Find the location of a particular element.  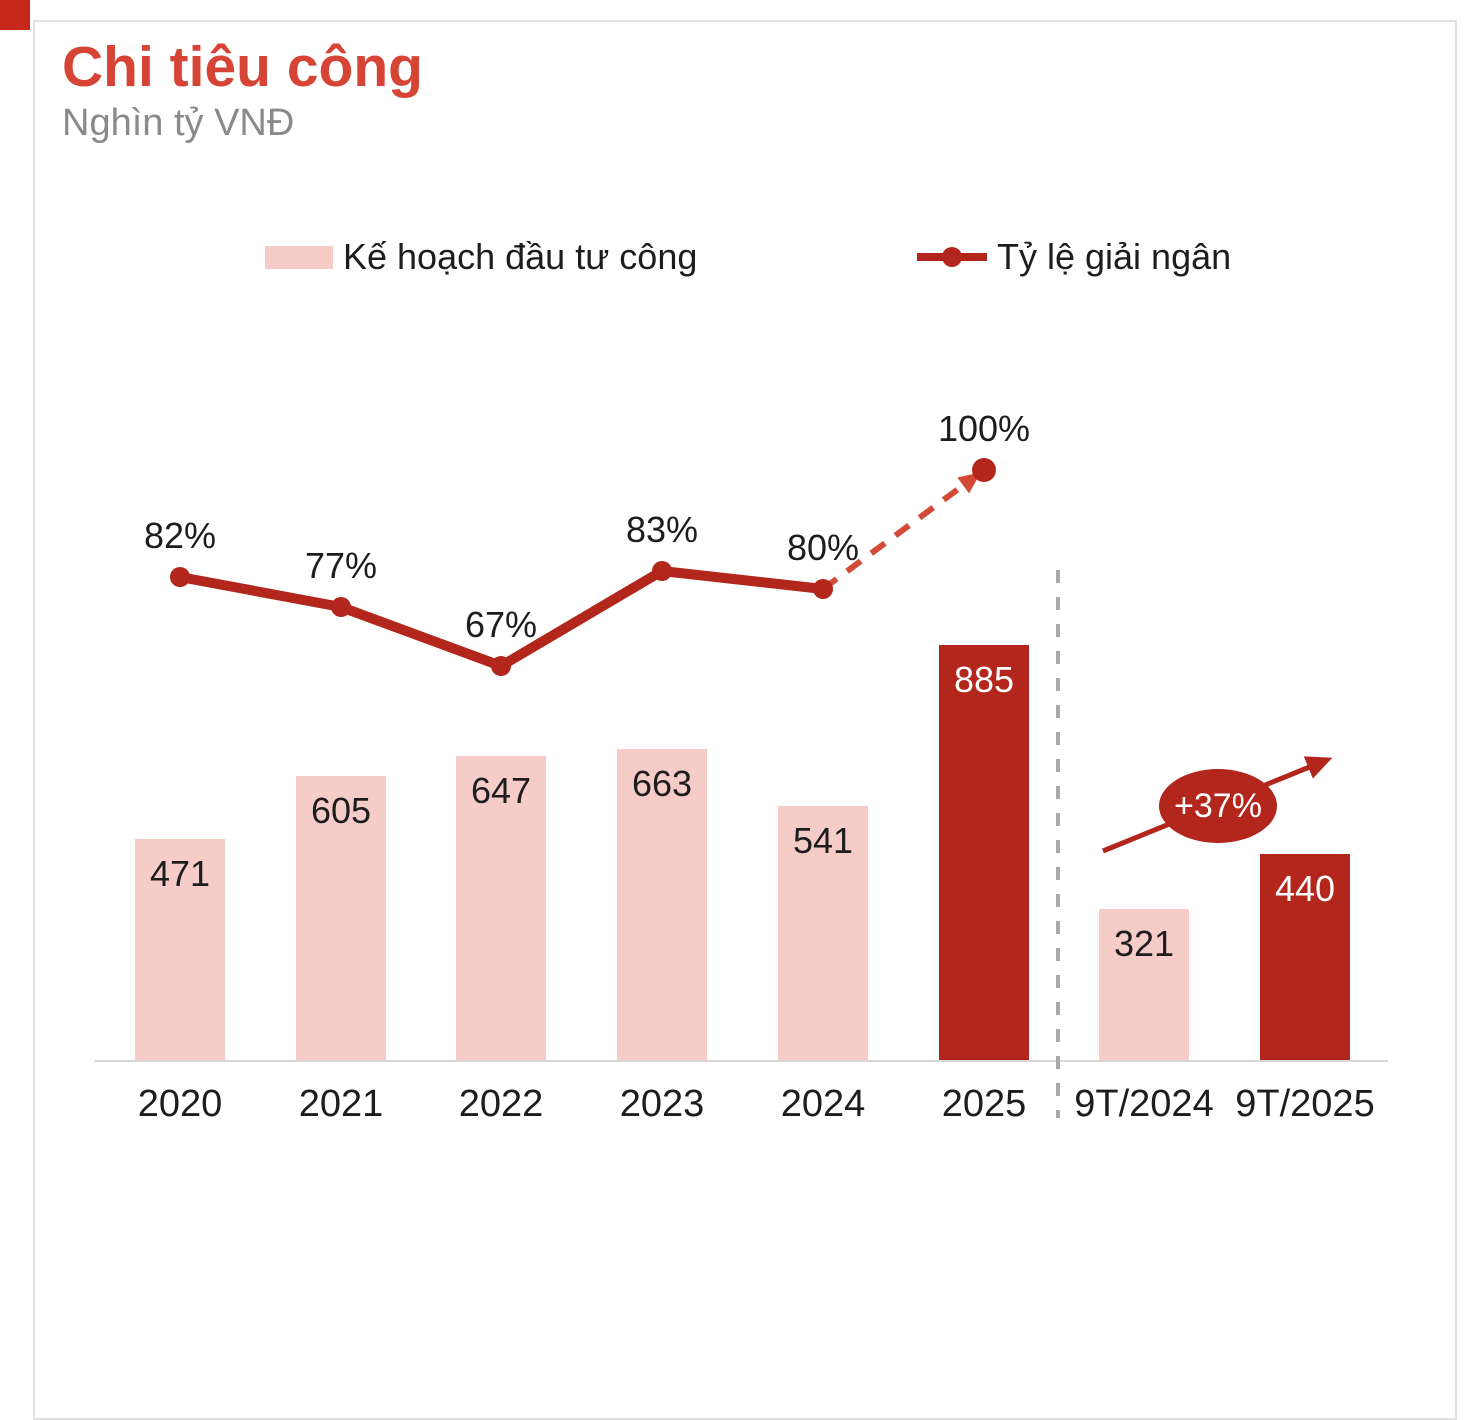

bar-value-label: 471 is located at coordinates (180, 873).